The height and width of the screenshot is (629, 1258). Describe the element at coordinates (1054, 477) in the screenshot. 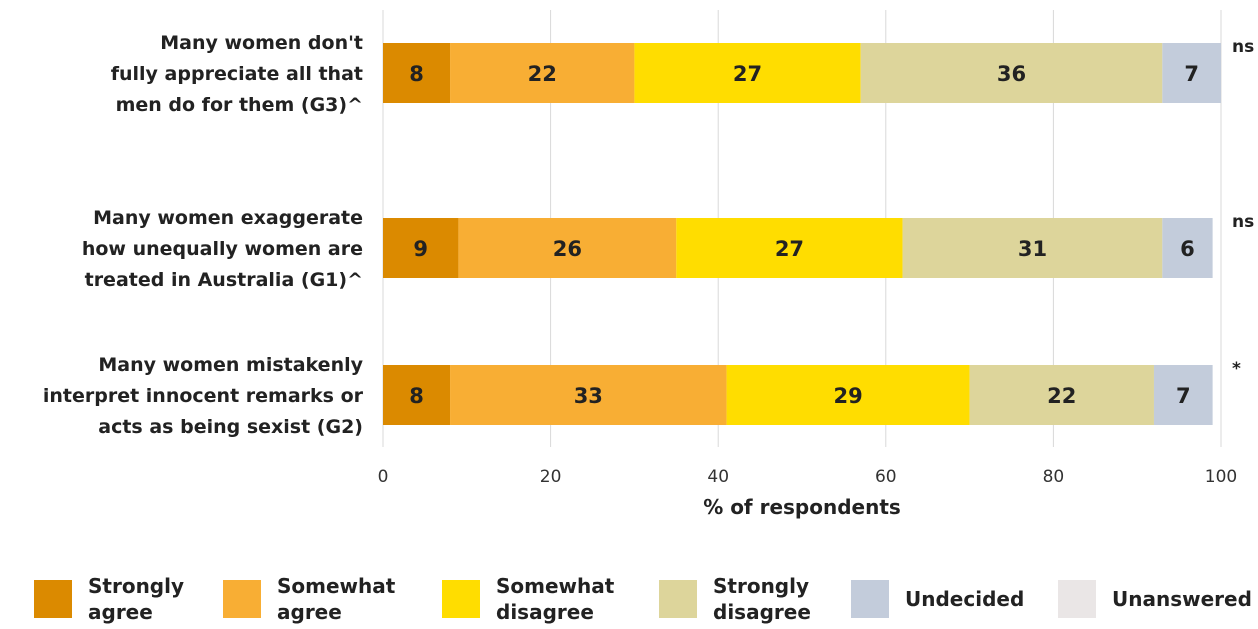

I see `x-tick-label-80: 80` at that location.